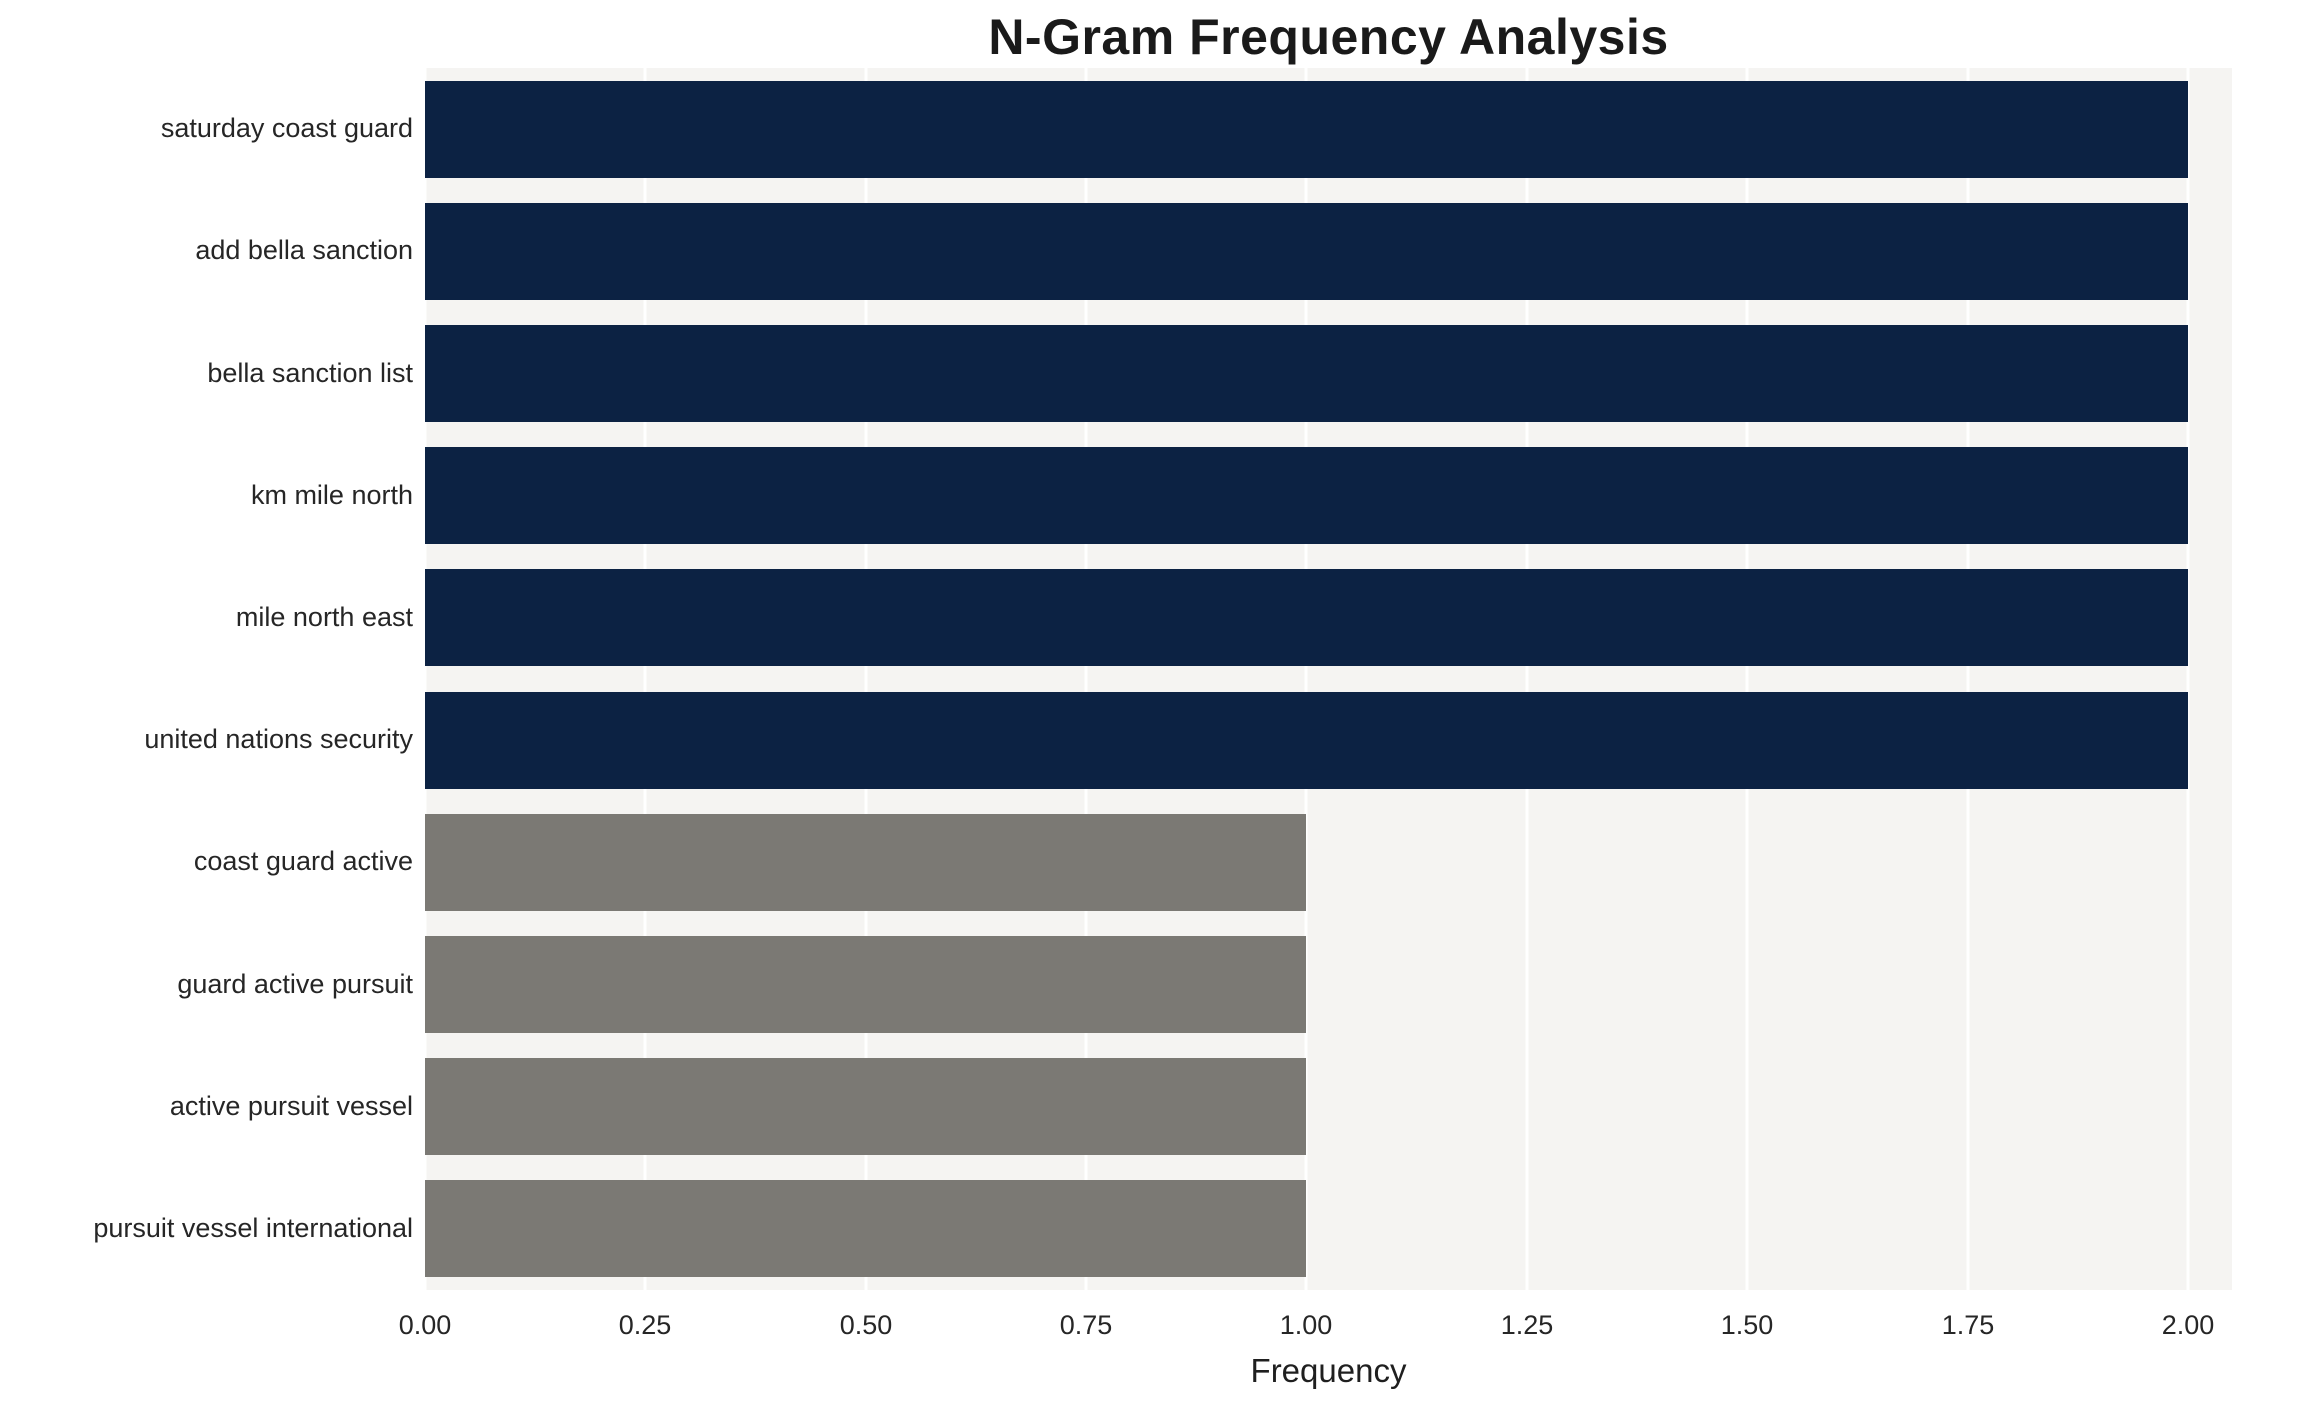 Image resolution: width=2304 pixels, height=1402 pixels. Describe the element at coordinates (425, 1325) in the screenshot. I see `x-tick-label: 0.00` at that location.